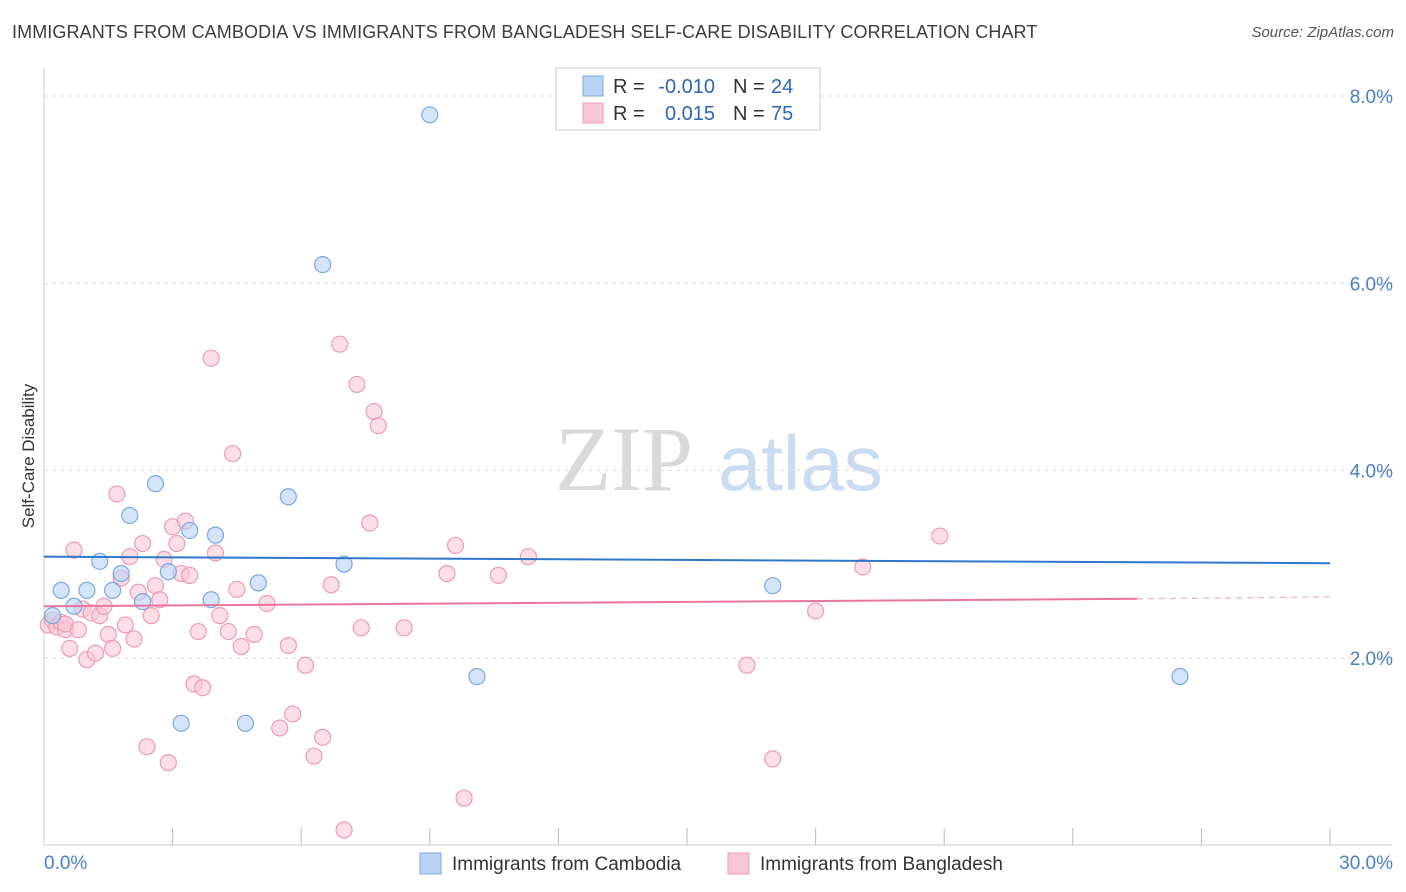 The width and height of the screenshot is (1406, 892). What do you see at coordinates (749, 87) in the screenshot?
I see `legend-n-label-cambodia: N =` at bounding box center [749, 87].